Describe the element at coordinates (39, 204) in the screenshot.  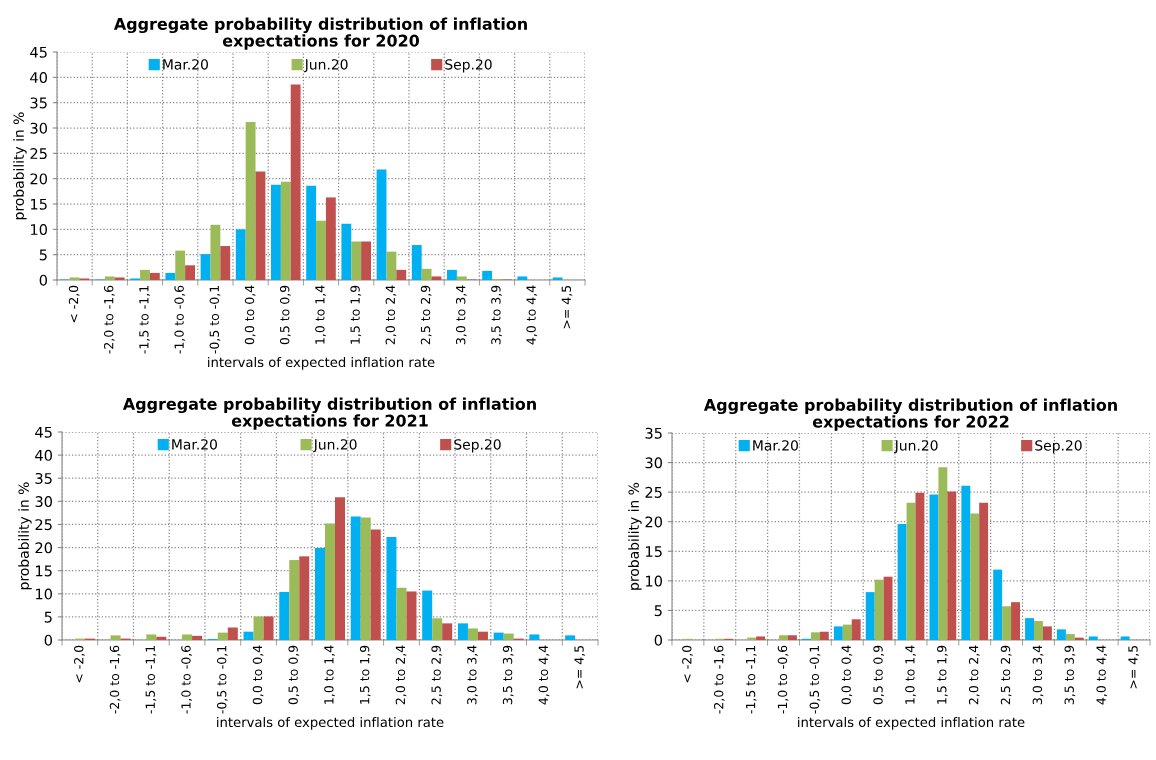
I see `y-tick-label: 15` at that location.